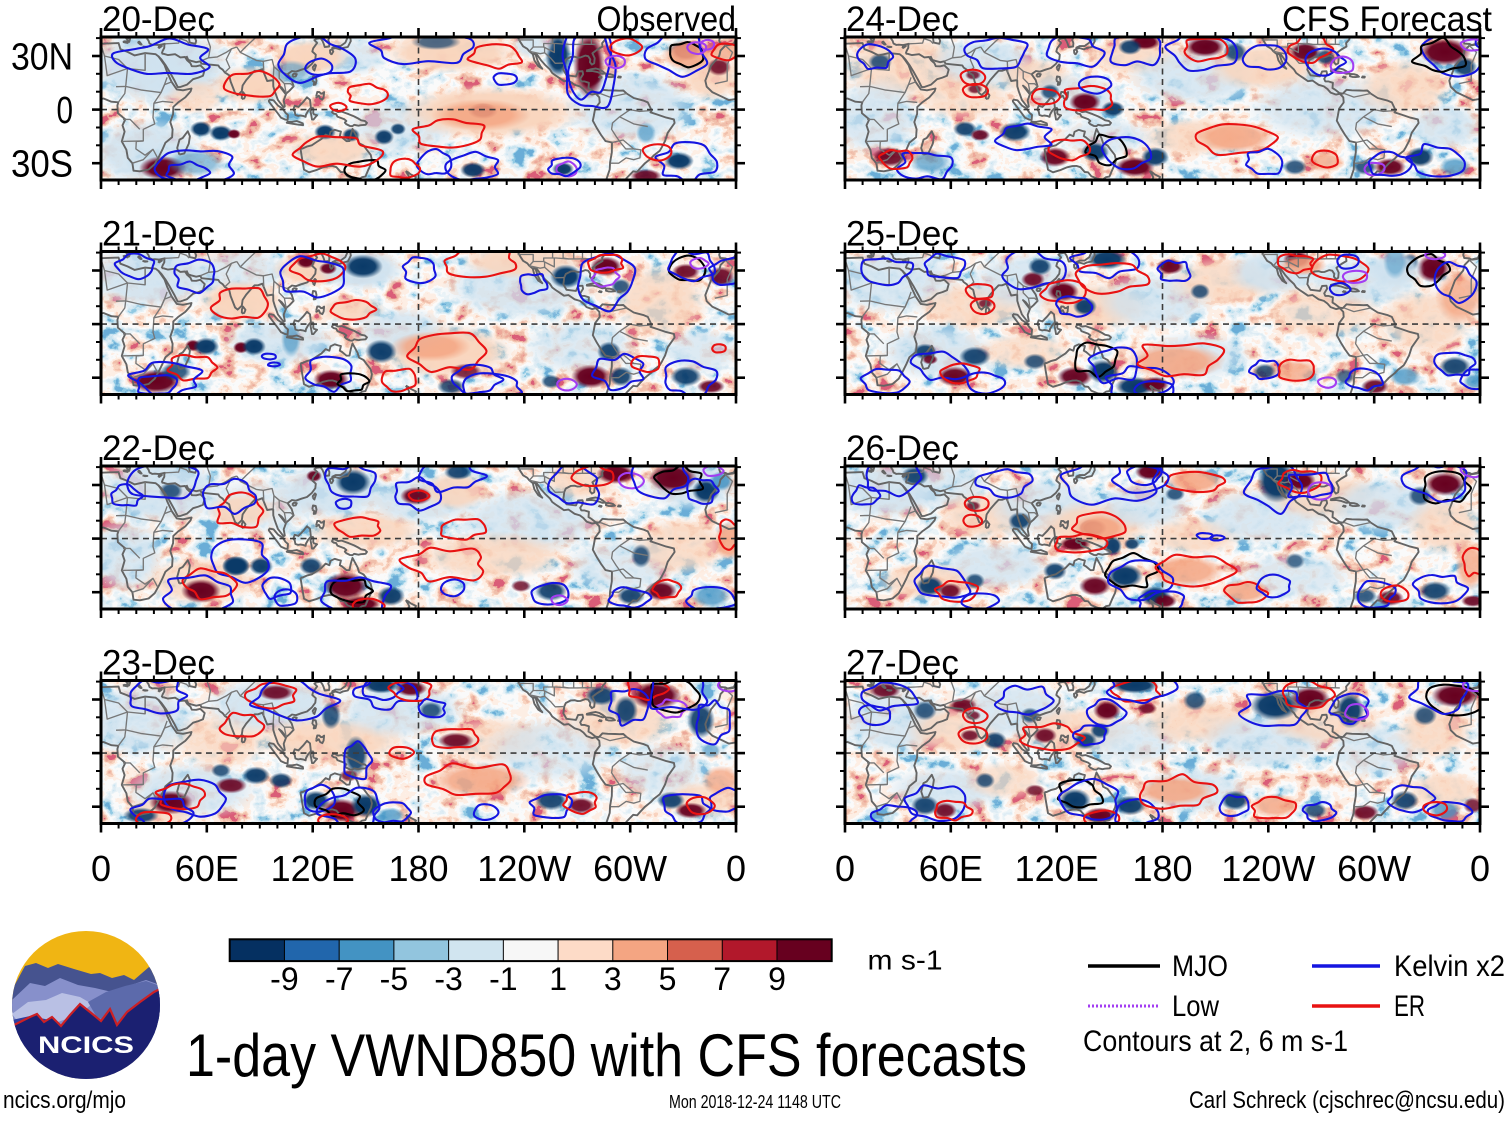  What do you see at coordinates (1409, 1006) in the screenshot?
I see `svg-text: ER` at bounding box center [1409, 1006].